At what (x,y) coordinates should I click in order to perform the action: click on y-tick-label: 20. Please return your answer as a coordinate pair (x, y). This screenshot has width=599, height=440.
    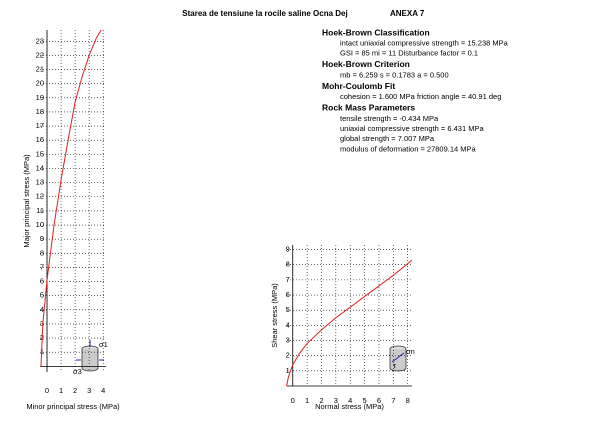
    Looking at the image, I should click on (40, 83).